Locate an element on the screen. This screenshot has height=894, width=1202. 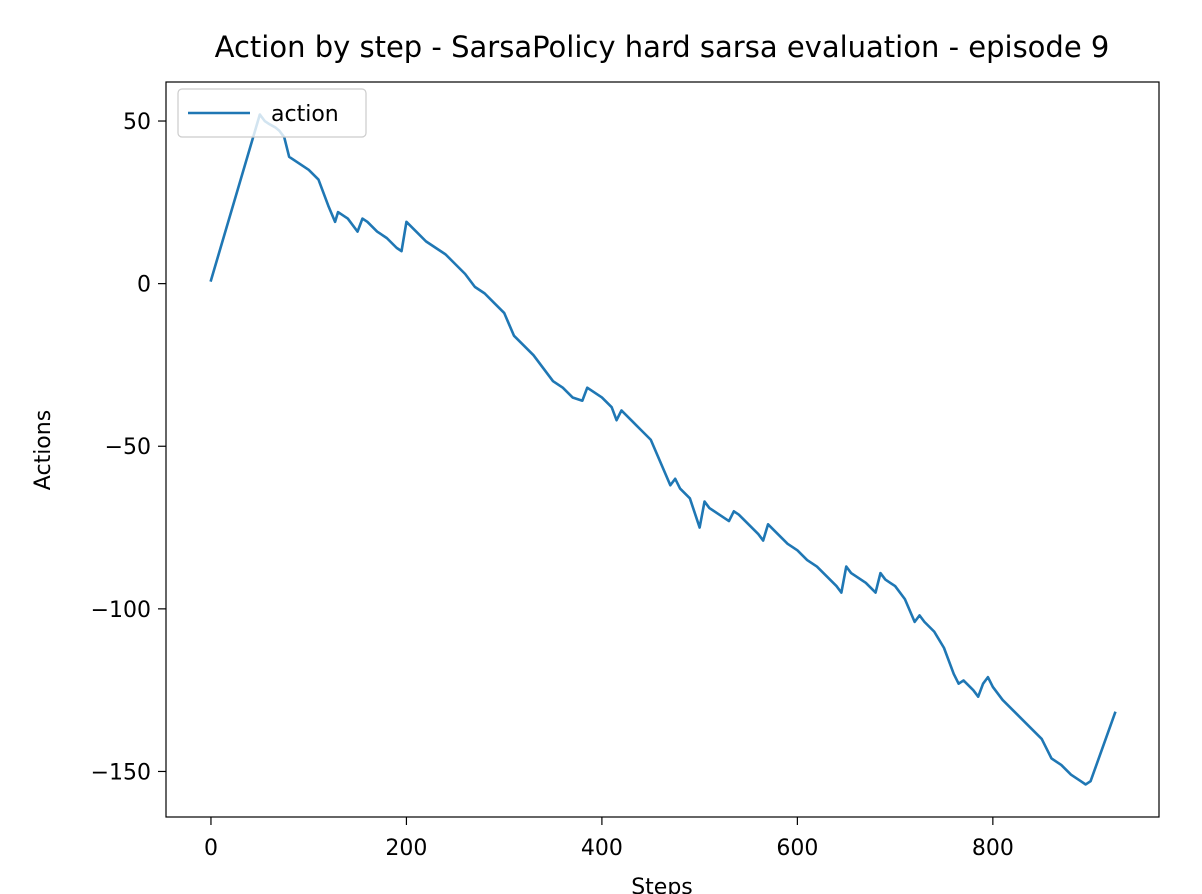
x-tick-label: 0 is located at coordinates (211, 848).